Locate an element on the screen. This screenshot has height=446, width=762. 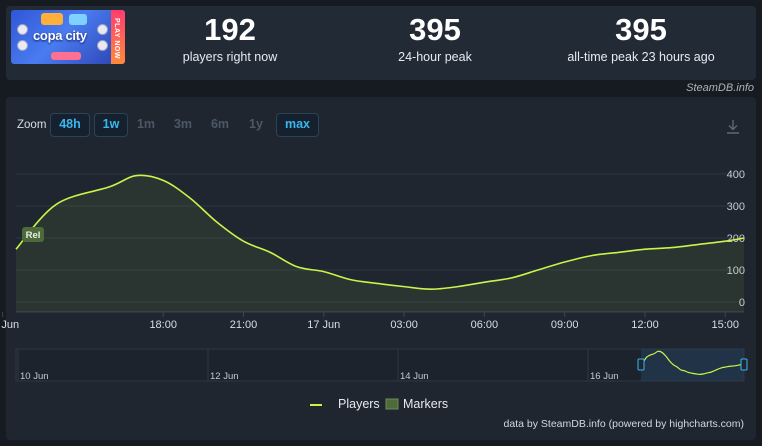
play-now-label: PLAY NOW is located at coordinates (116, 38).